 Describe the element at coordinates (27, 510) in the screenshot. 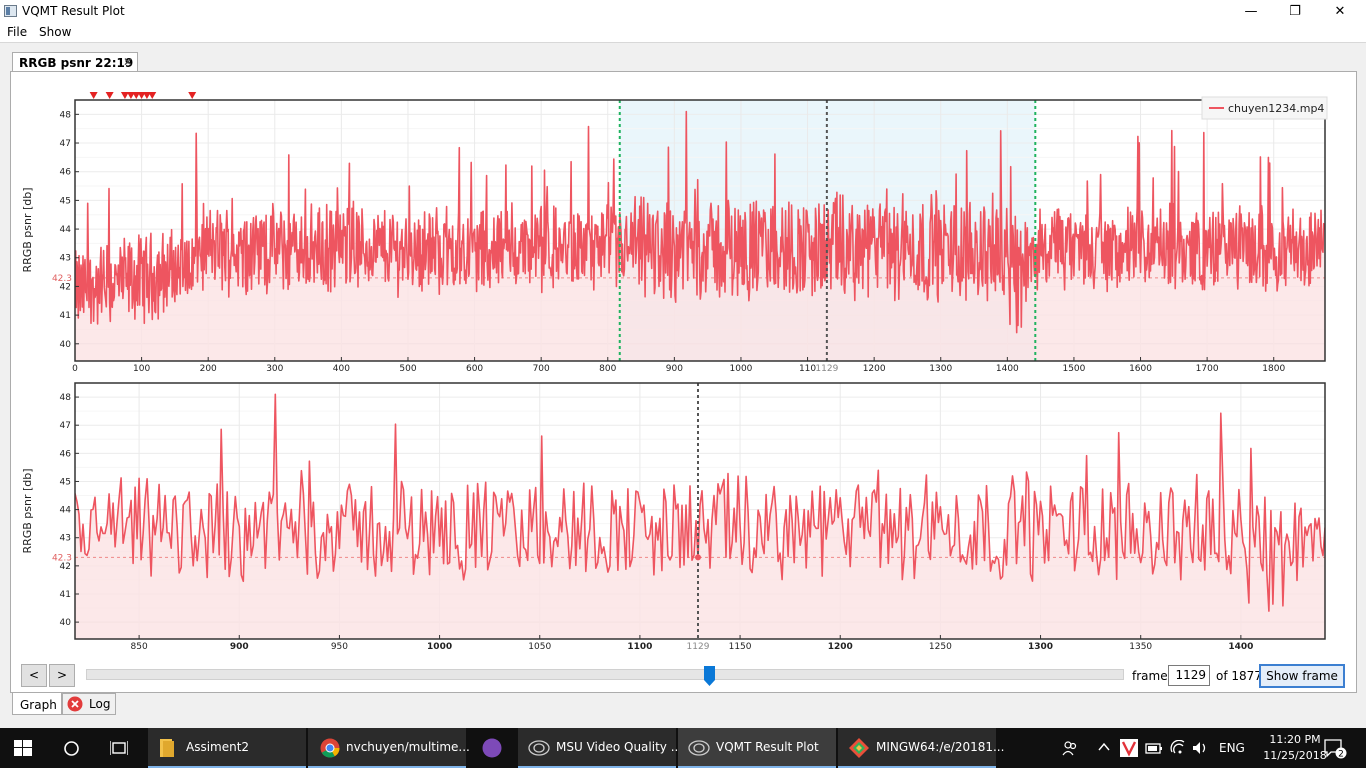

I see `y-axis-label: RRGB psnr [db]` at that location.